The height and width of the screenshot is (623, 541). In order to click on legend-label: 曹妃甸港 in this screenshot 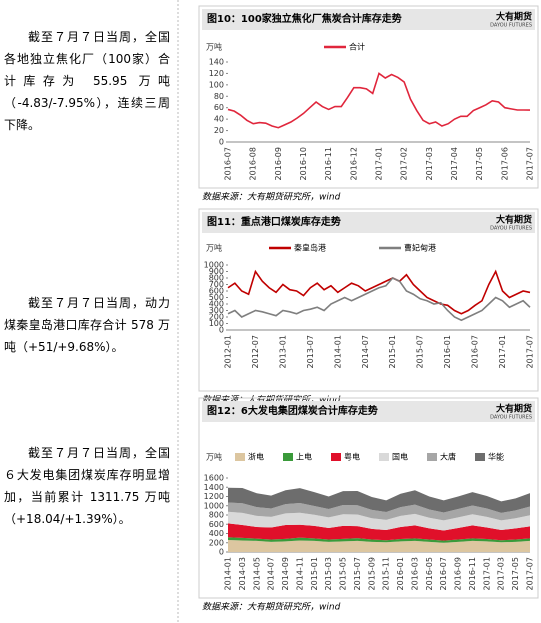, I will do `click(420, 248)`.